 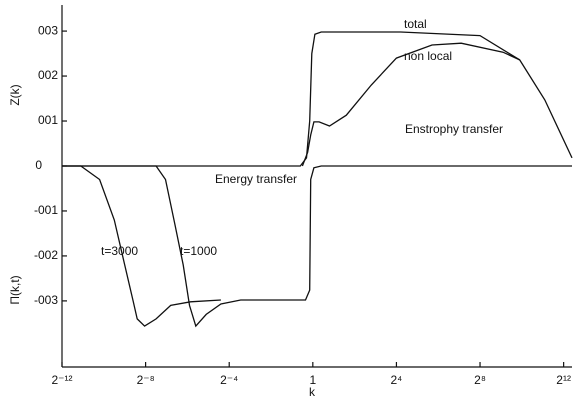 I want to click on annotation: Energy transfer, so click(x=256, y=179).